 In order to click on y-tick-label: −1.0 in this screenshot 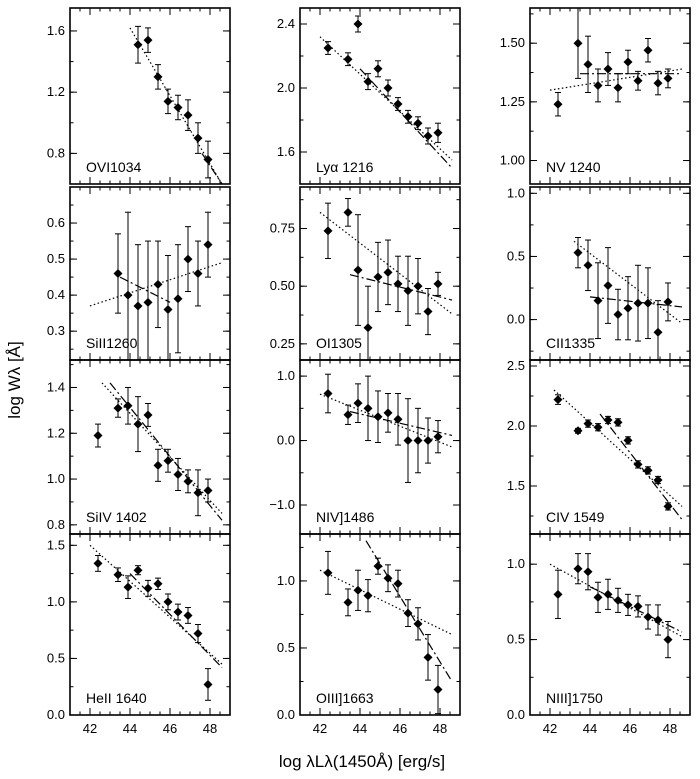, I will do `click(282, 504)`.